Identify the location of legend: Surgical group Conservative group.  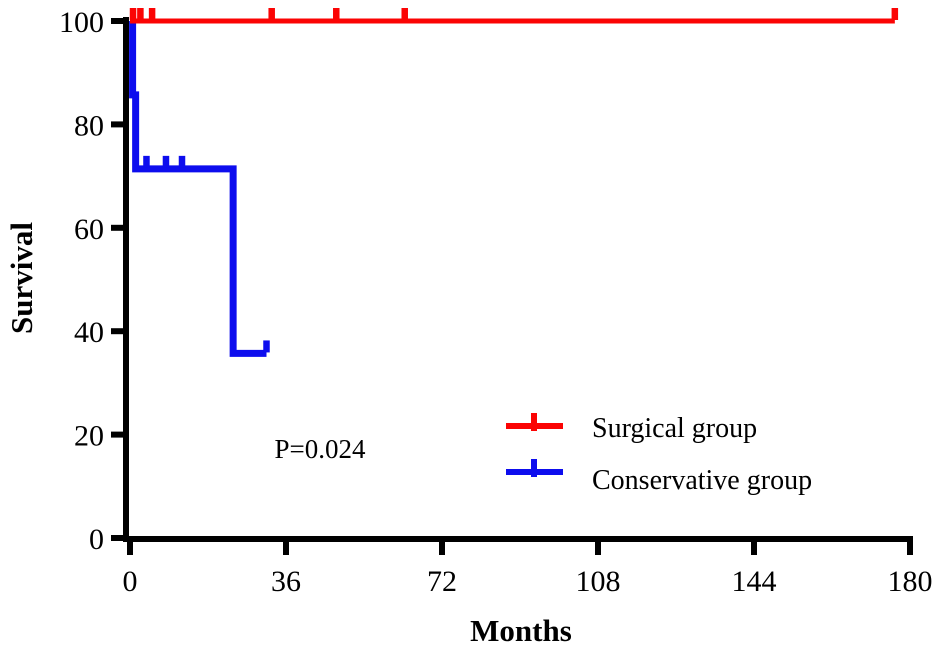
(659, 454).